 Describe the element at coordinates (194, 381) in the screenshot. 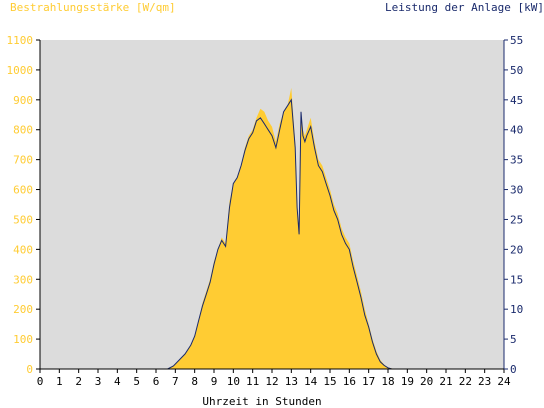

I see `x-tick-label: 8` at that location.